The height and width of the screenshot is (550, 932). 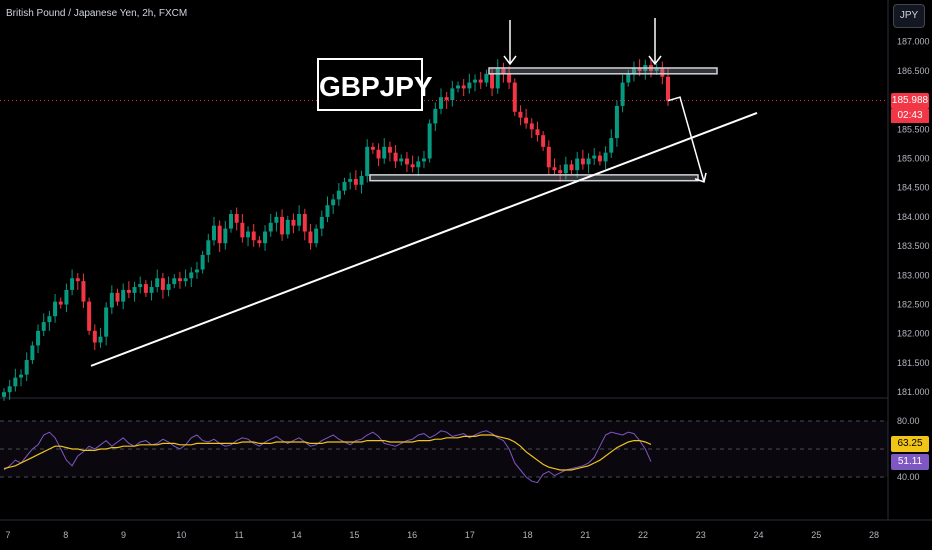 I want to click on symbol-label-box: GBPJPY, so click(x=375, y=84).